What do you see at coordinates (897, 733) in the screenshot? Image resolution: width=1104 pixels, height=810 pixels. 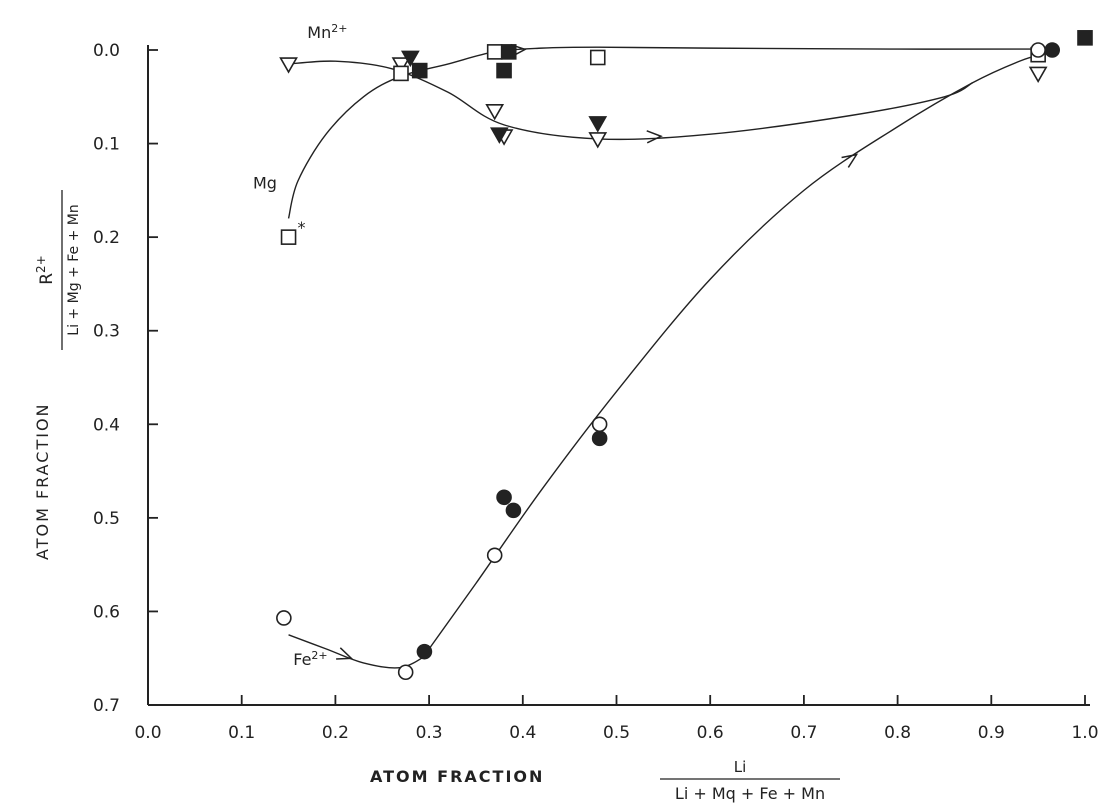 I see `x-tick-label: 0.8` at bounding box center [897, 733].